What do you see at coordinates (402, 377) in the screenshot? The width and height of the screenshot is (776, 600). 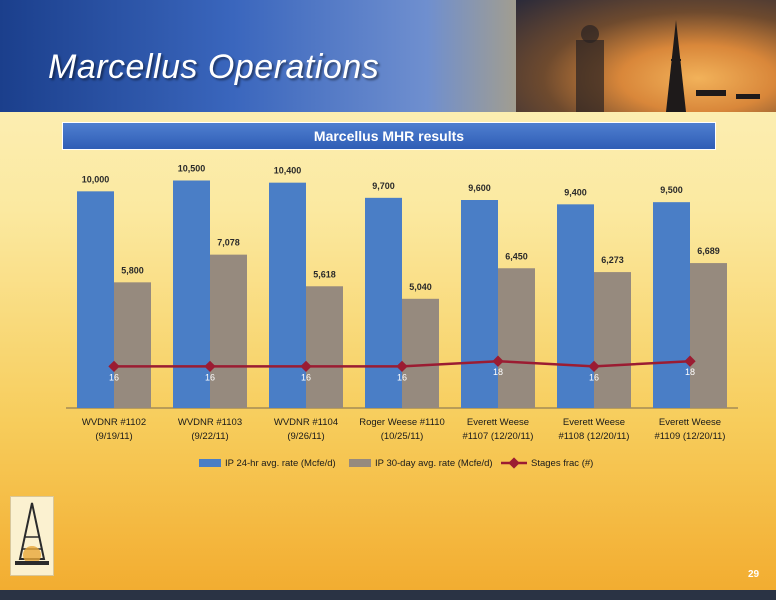 I see `stages-label-3: 16` at bounding box center [402, 377].